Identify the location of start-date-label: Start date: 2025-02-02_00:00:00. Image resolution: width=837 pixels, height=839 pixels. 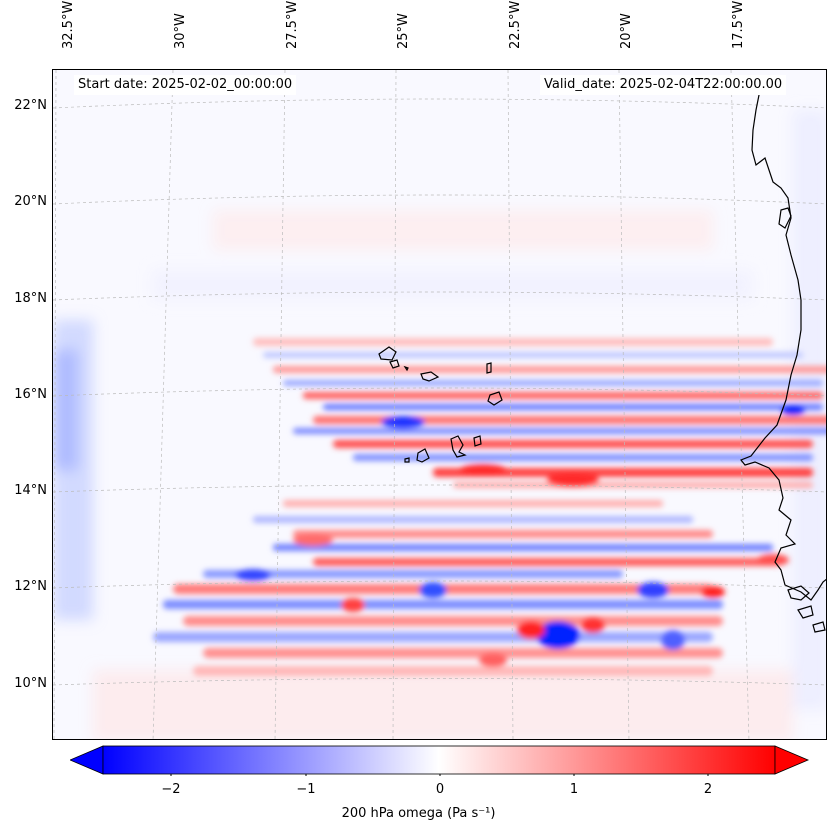
(185, 85).